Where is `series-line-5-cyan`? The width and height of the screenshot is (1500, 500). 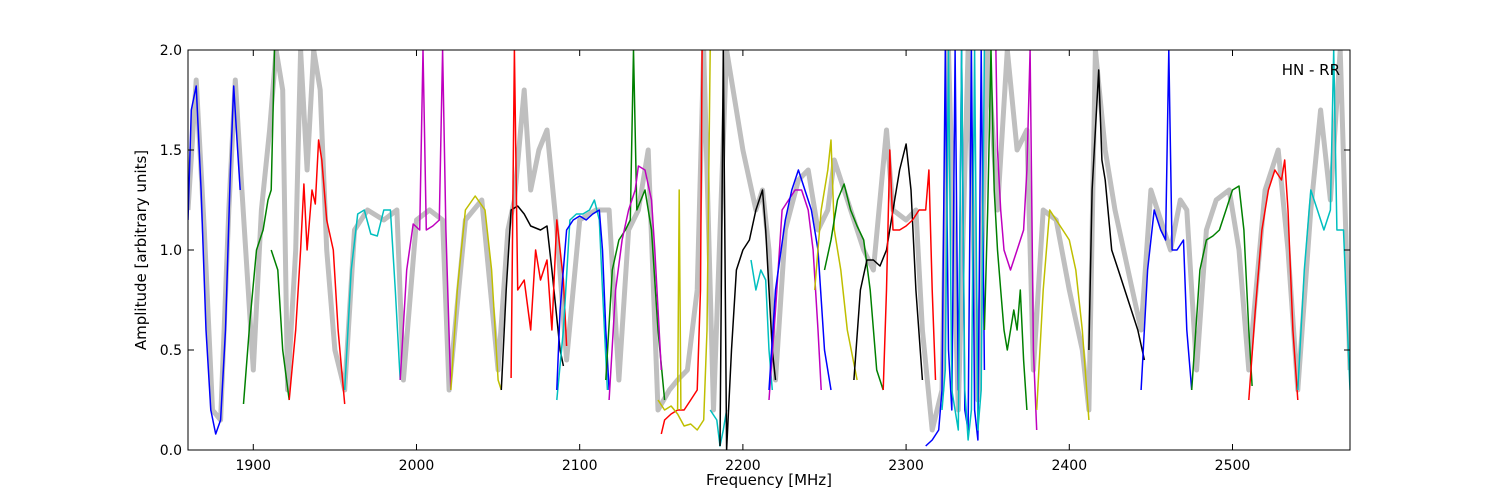
series-line-5-cyan is located at coordinates (372, 300).